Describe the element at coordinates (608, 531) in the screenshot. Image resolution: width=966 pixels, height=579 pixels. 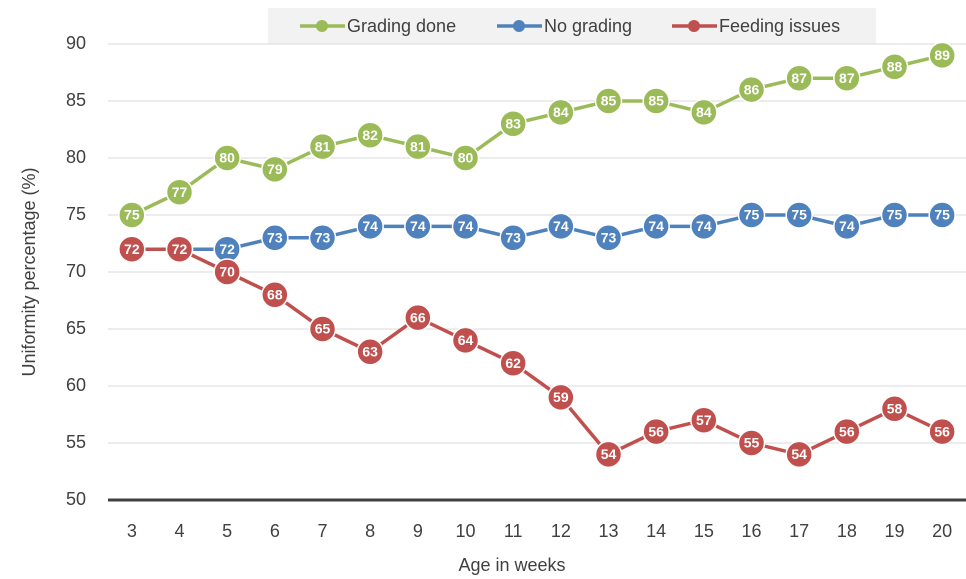
I see `x-tick-label: 13` at that location.